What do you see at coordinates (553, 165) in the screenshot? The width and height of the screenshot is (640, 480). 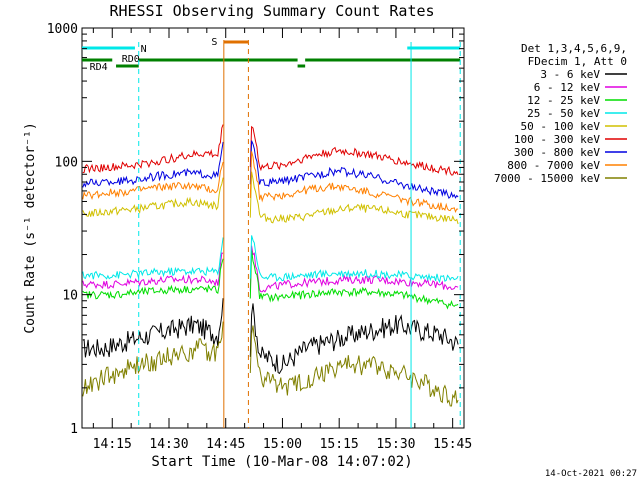 I see `legend-item-label: 800 - 7000 keV` at bounding box center [553, 165].